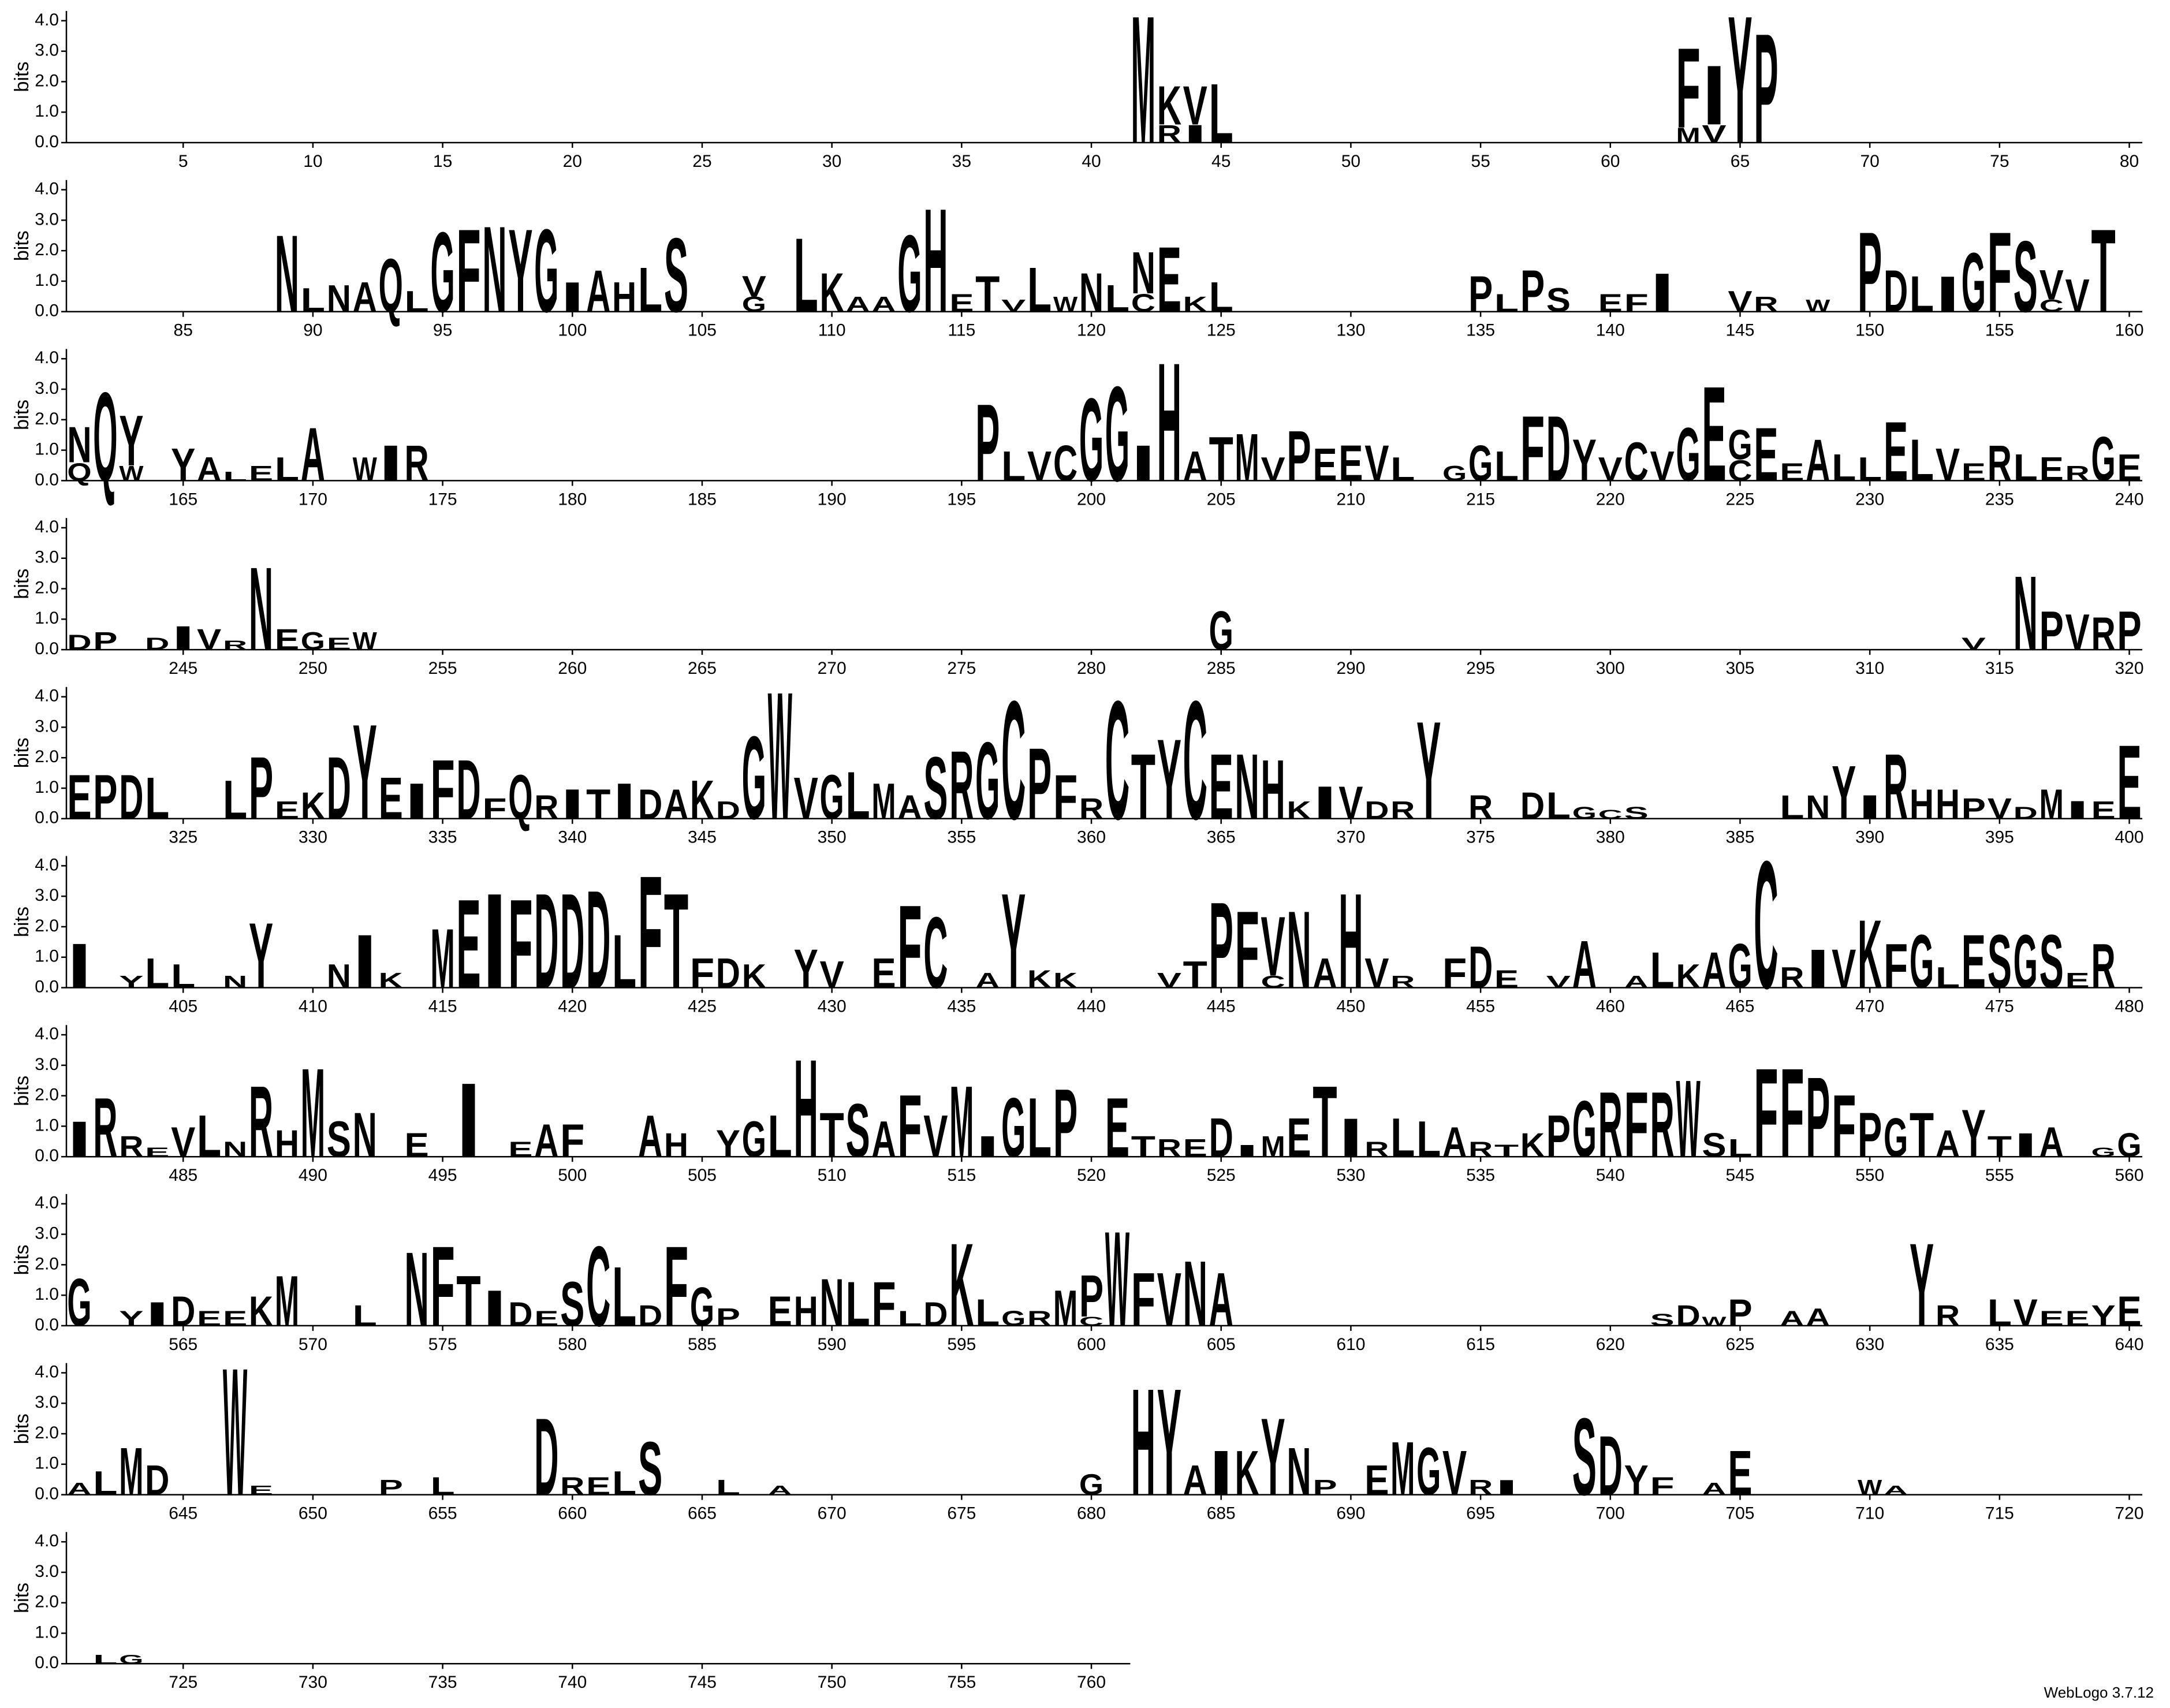 The width and height of the screenshot is (2170, 1708). Describe the element at coordinates (962, 1514) in the screenshot. I see `x-tick-label: 675` at that location.